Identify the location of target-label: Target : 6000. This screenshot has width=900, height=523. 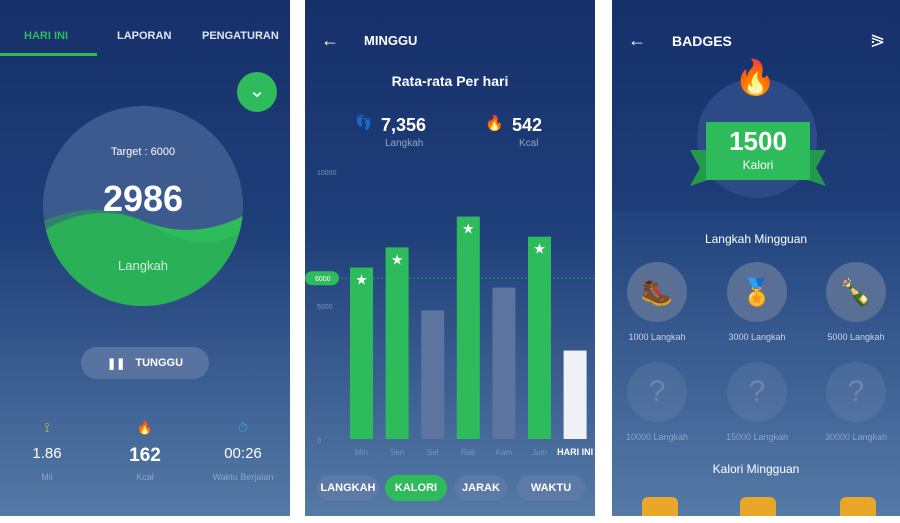
(143, 152).